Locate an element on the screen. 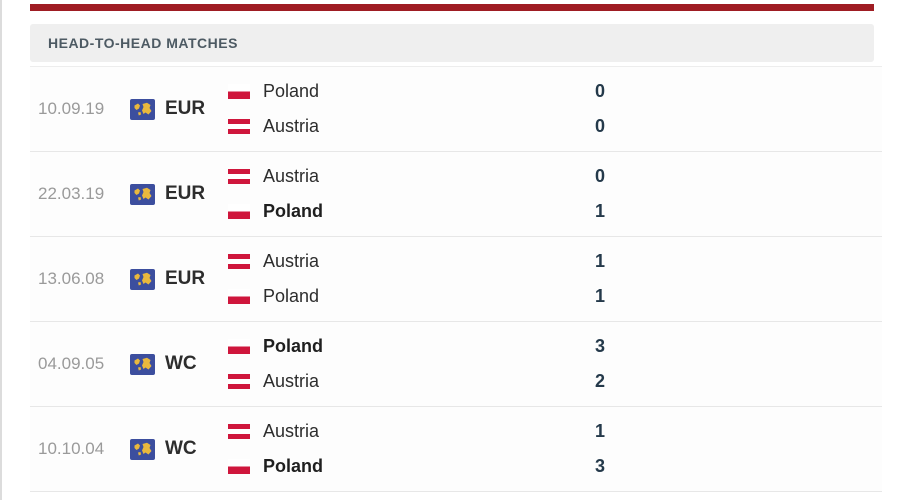 This screenshot has width=900, height=500. section-title: HEAD-TO-HEAD MATCHES is located at coordinates (143, 43).